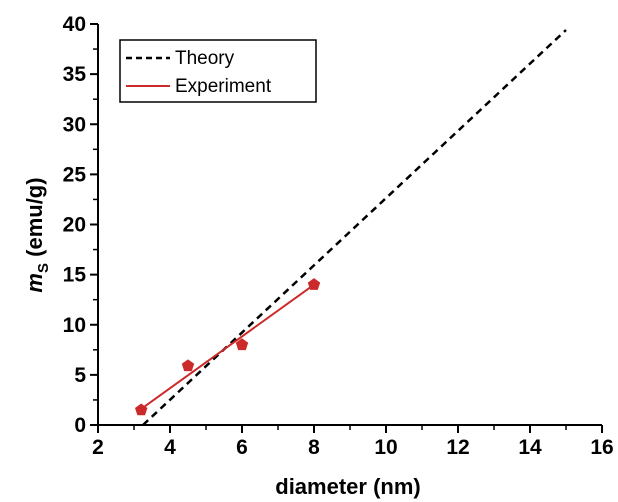 The height and width of the screenshot is (502, 618). Describe the element at coordinates (98, 447) in the screenshot. I see `x-tick-label: 2` at that location.